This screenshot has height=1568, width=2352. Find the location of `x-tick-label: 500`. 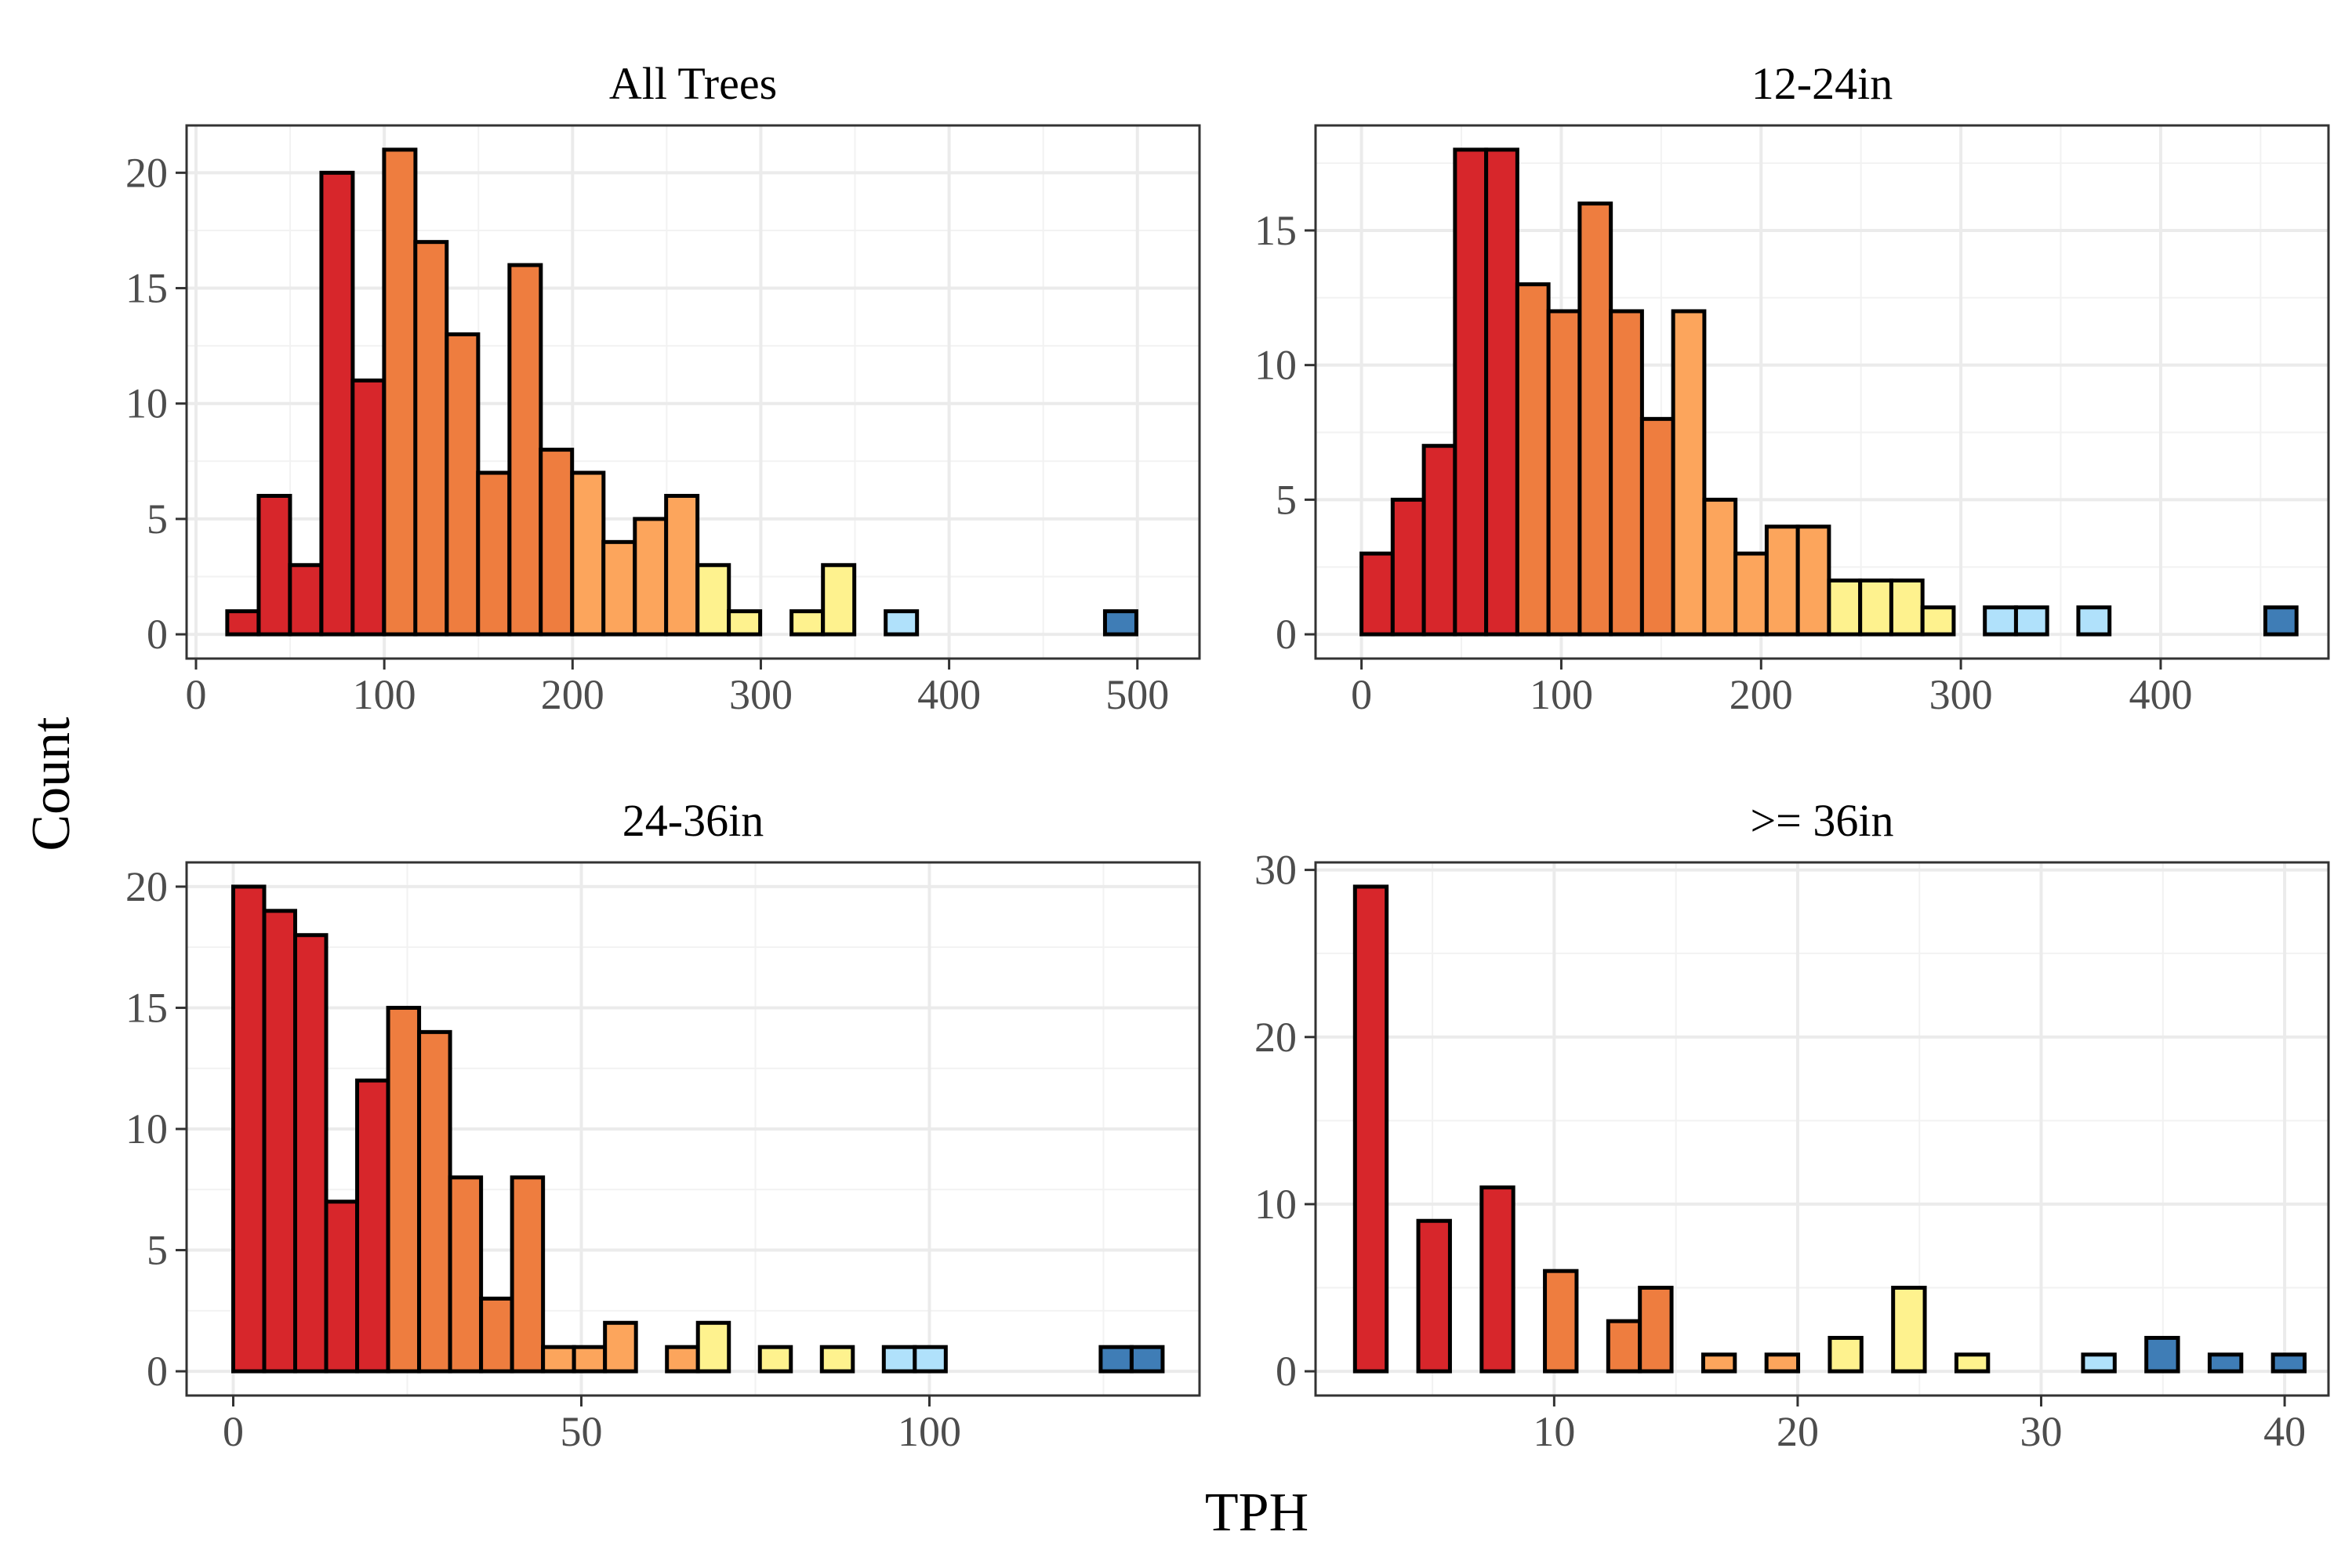

x-tick-label: 500 is located at coordinates (1137, 694).